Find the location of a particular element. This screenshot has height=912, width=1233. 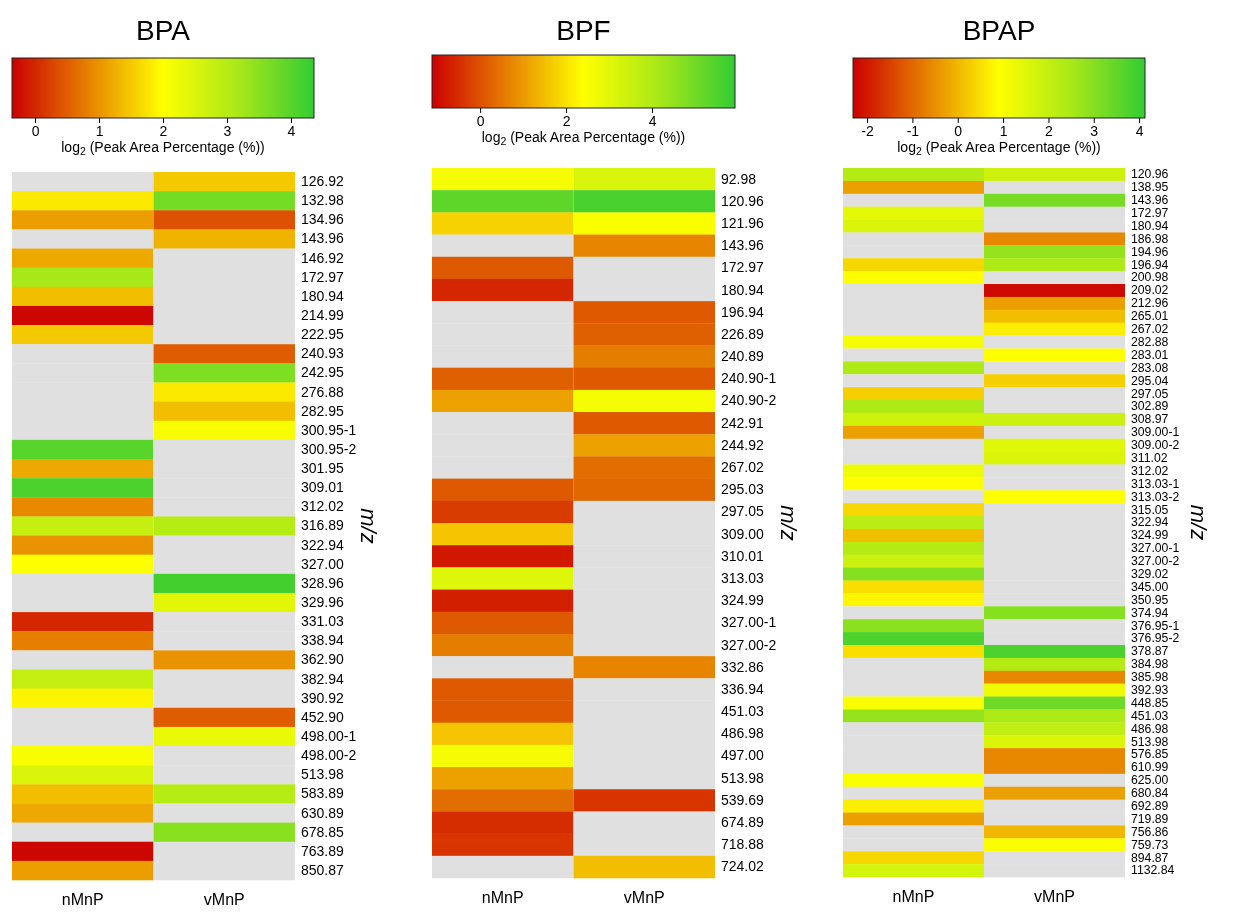

y-tick-label: 630.89 is located at coordinates (323, 812).